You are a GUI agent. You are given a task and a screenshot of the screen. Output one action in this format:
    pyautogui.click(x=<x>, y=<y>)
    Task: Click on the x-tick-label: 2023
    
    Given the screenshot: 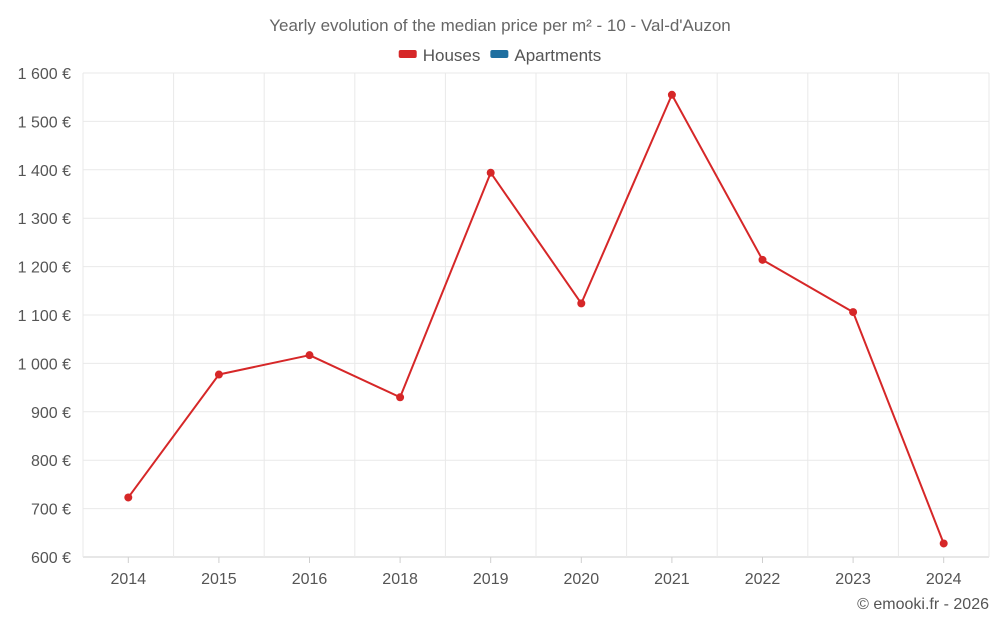 What is the action you would take?
    pyautogui.click(x=853, y=579)
    